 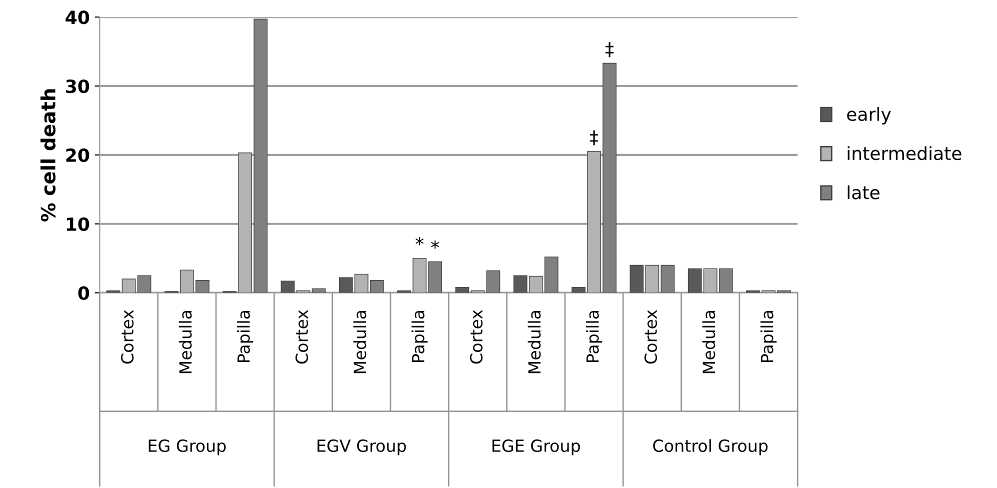 I want to click on y-tick-label: 10, so click(x=78, y=224).